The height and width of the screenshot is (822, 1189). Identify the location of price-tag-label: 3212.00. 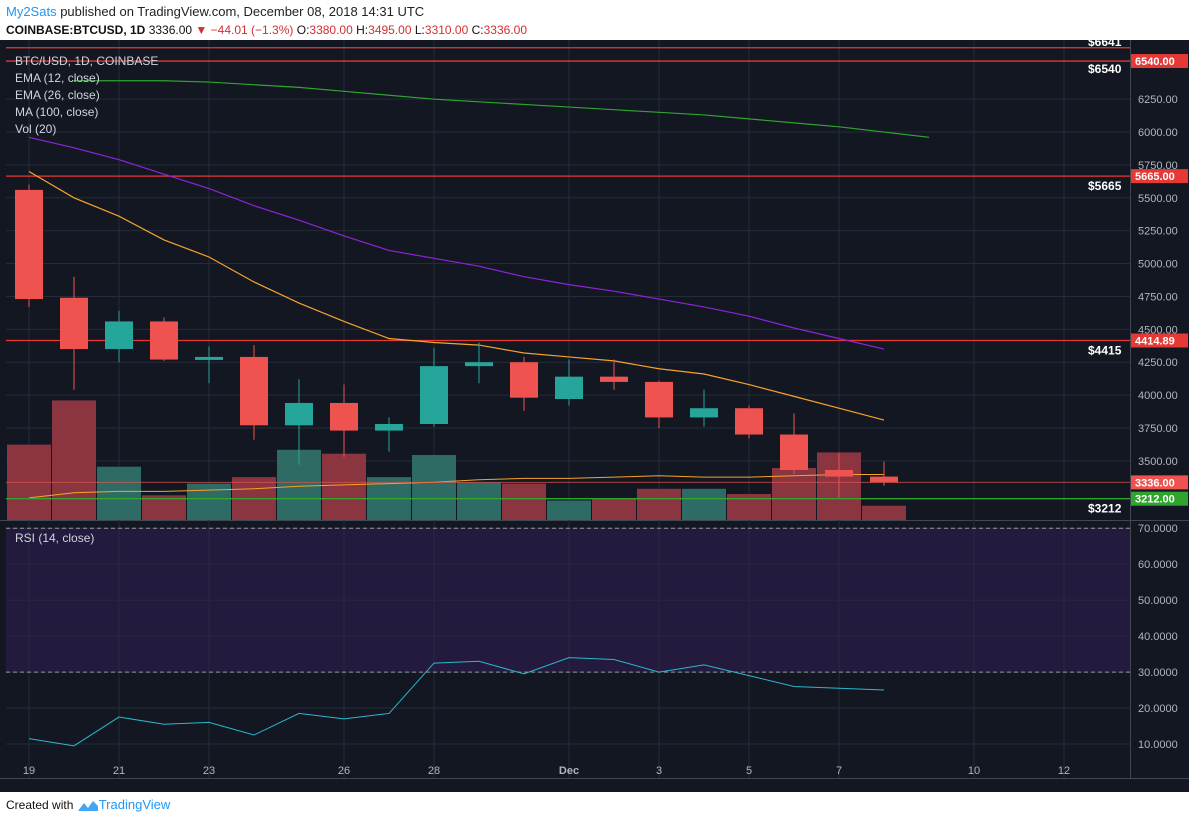
(1155, 500).